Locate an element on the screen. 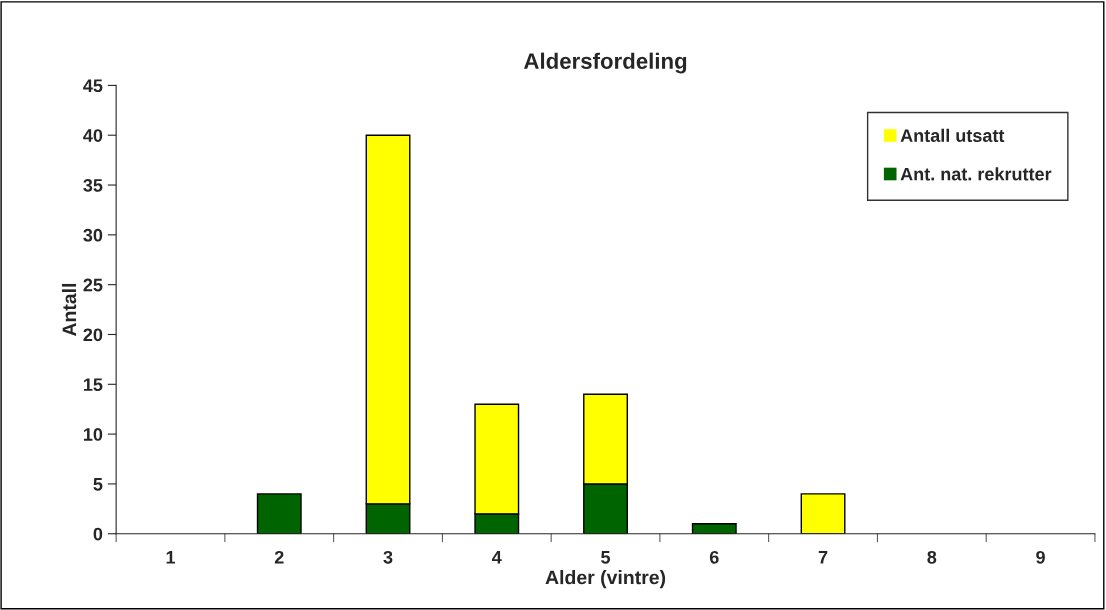  x-tick-label: 4 is located at coordinates (497, 557).